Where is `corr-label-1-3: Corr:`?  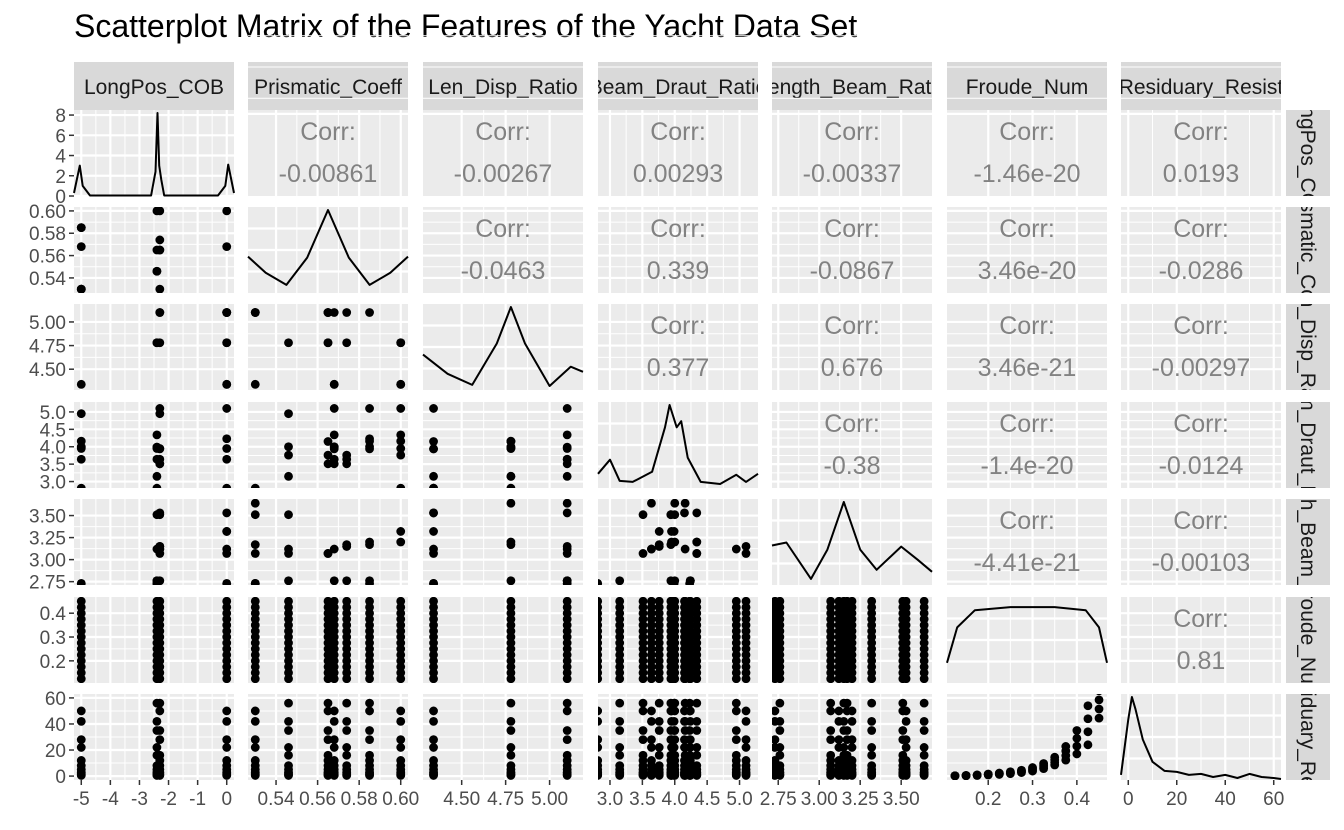
corr-label-1-3: Corr: is located at coordinates (678, 229).